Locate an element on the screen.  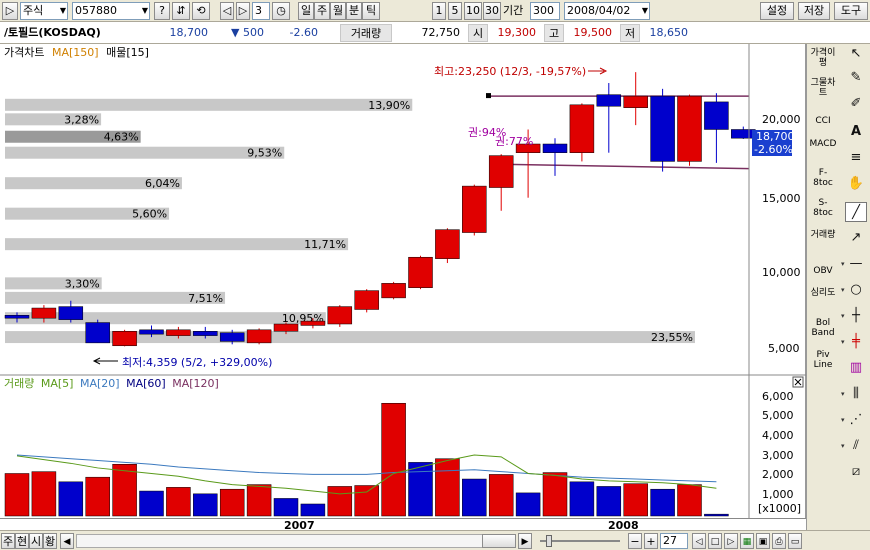
vertical-lines-icon: ⫼ is located at coordinates (856, 393).